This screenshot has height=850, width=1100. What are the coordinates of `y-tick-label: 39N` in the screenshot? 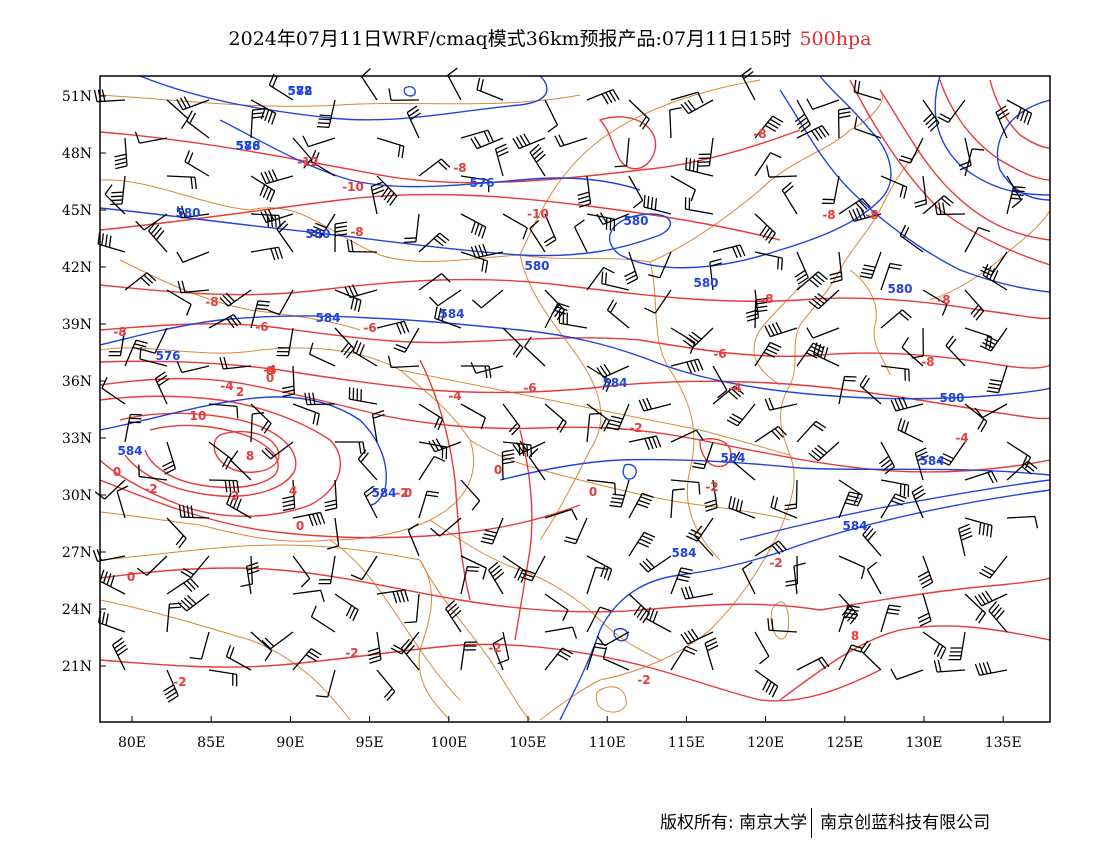 It's located at (77, 325).